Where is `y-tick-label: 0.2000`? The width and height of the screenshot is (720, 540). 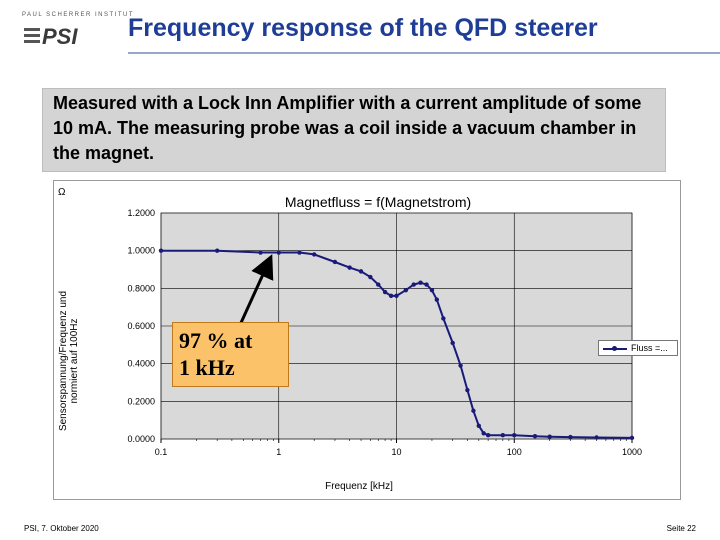 y-tick-label: 0.2000 is located at coordinates (141, 401).